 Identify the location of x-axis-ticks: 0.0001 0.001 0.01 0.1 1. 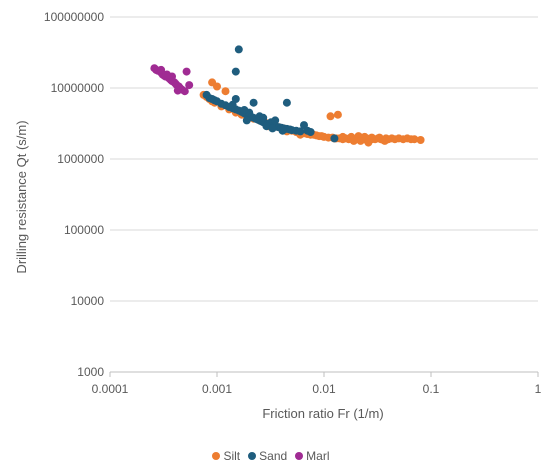
(317, 384).